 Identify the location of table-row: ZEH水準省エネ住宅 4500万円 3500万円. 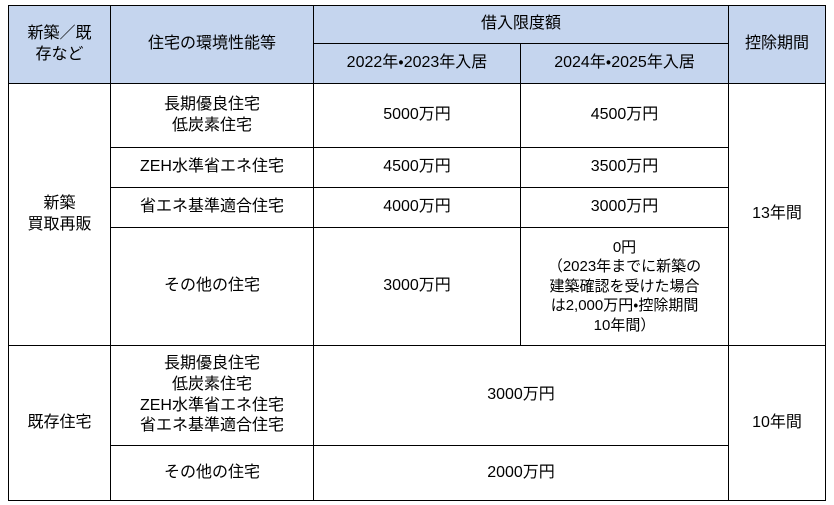
(417, 167).